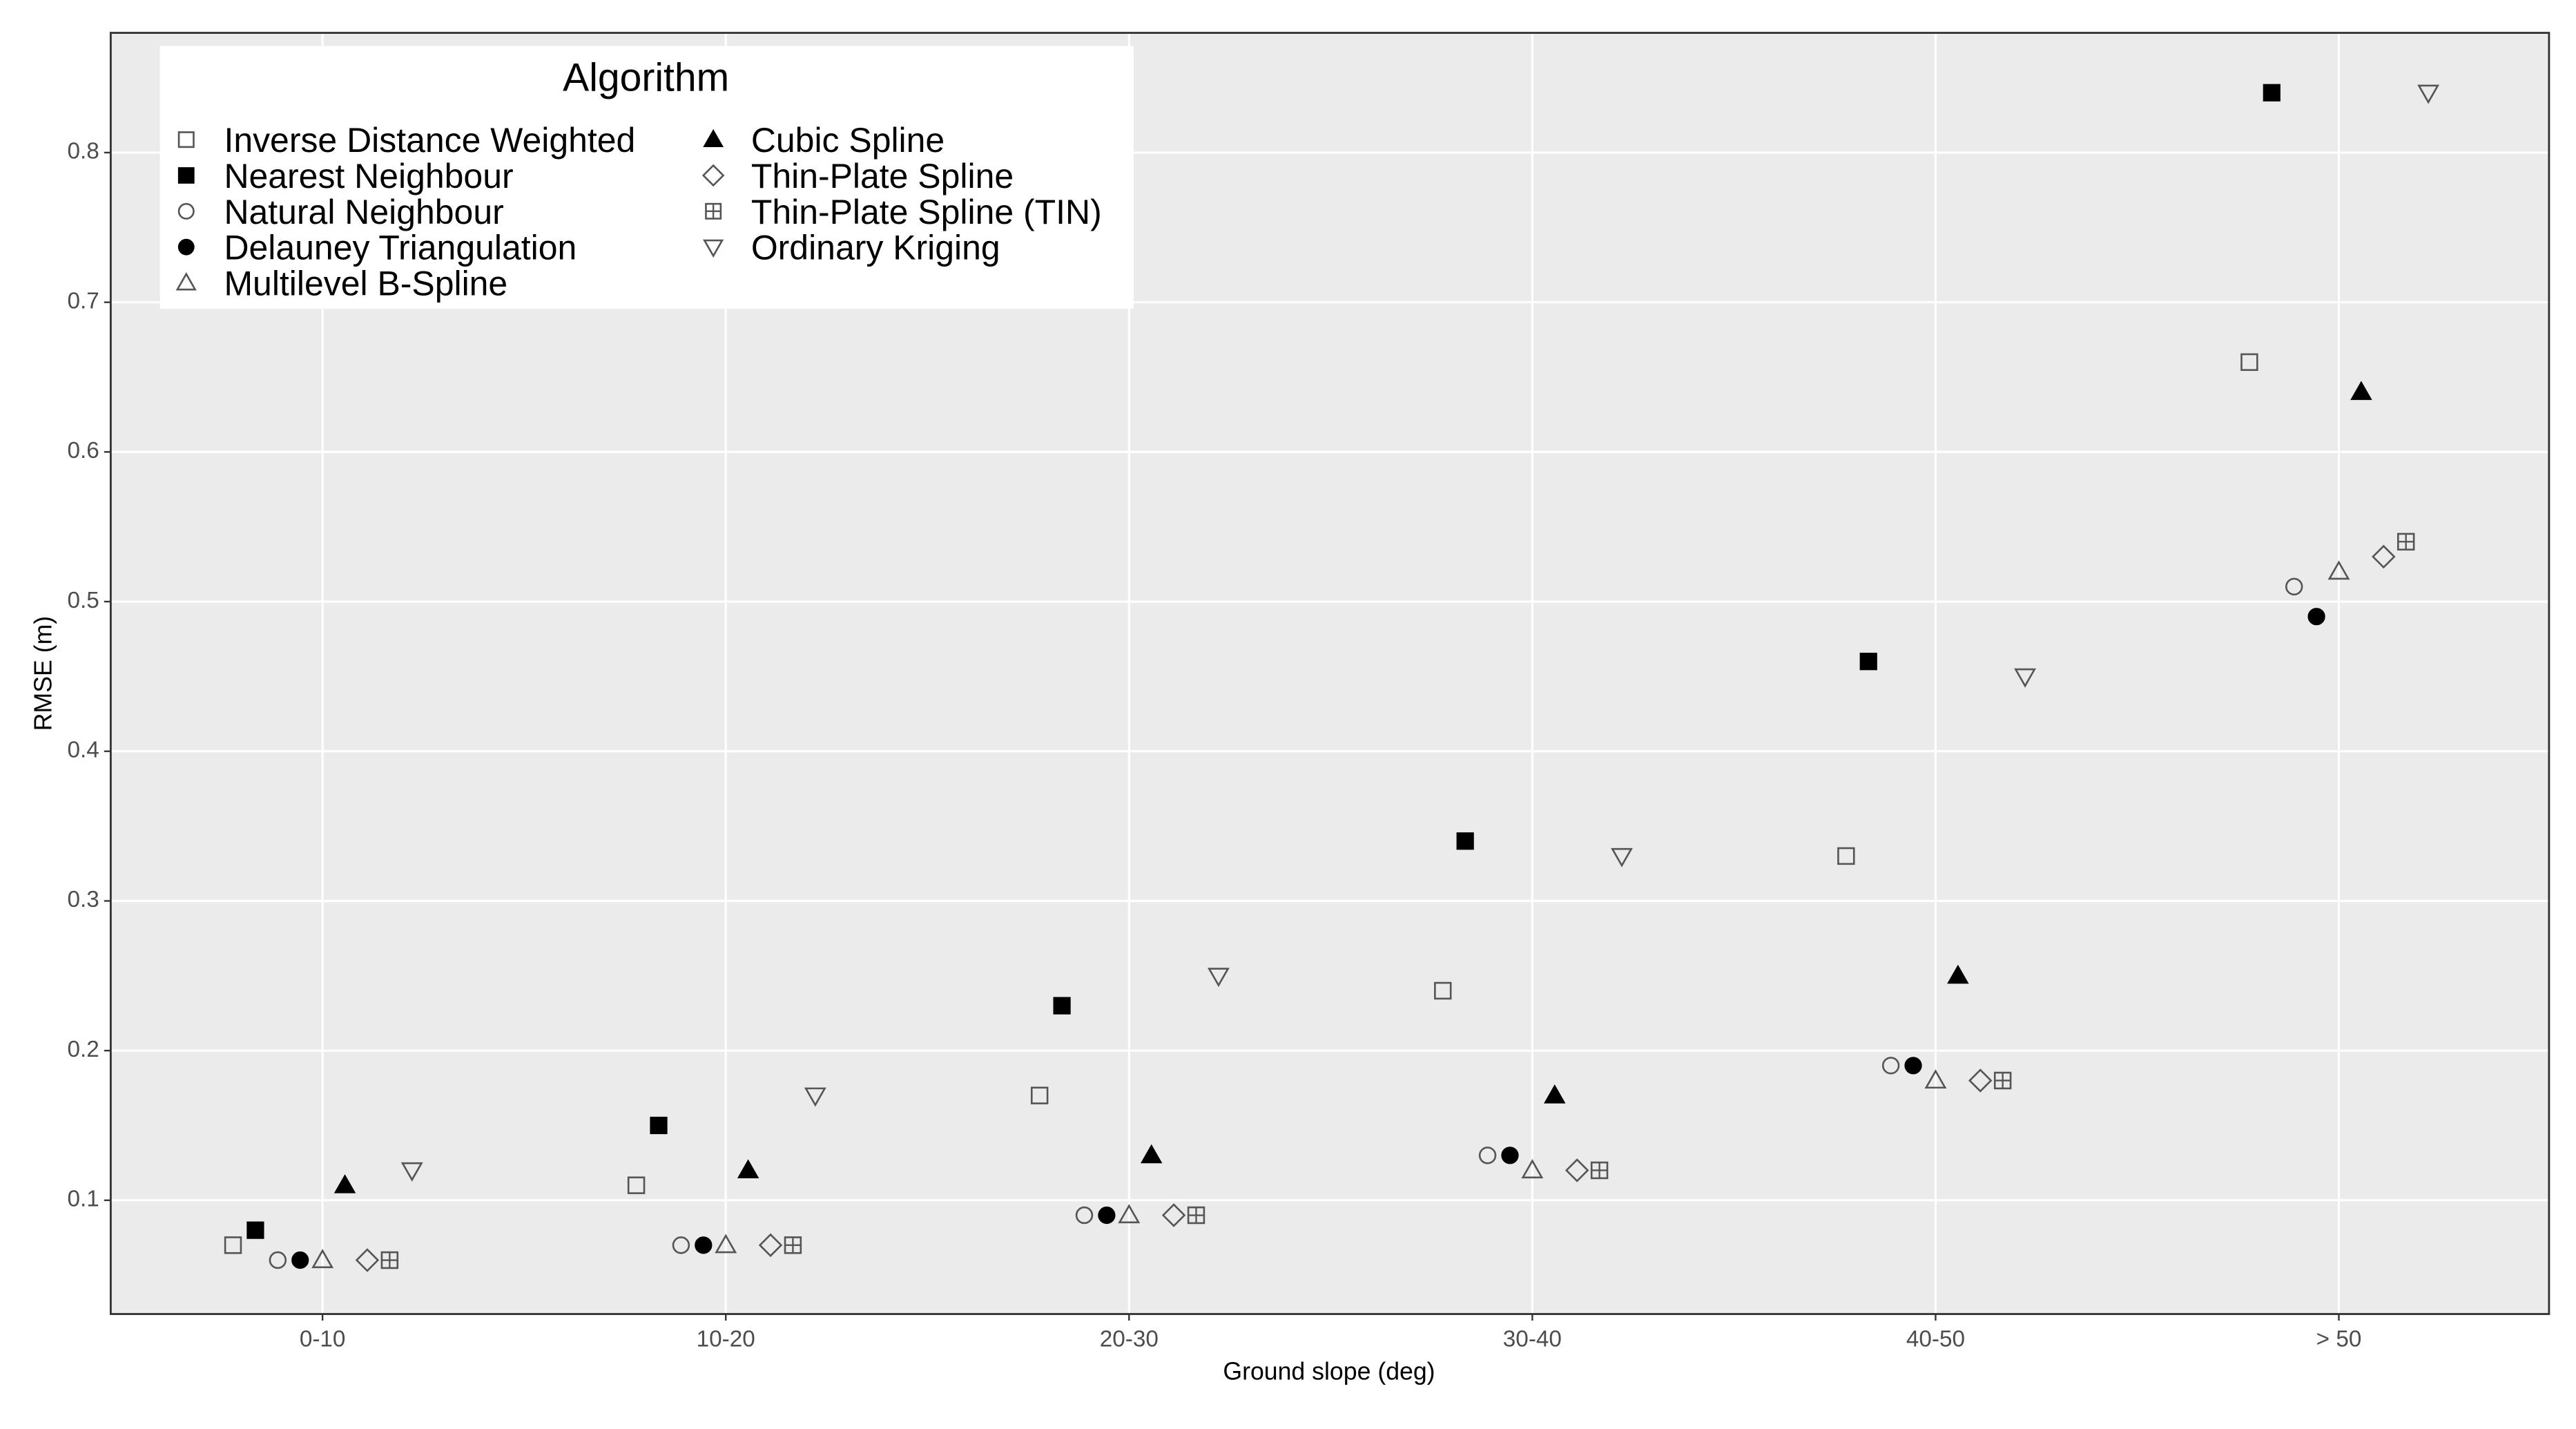 The image size is (2576, 1429). What do you see at coordinates (83, 600) in the screenshot?
I see `y-tick-label: 0.5` at bounding box center [83, 600].